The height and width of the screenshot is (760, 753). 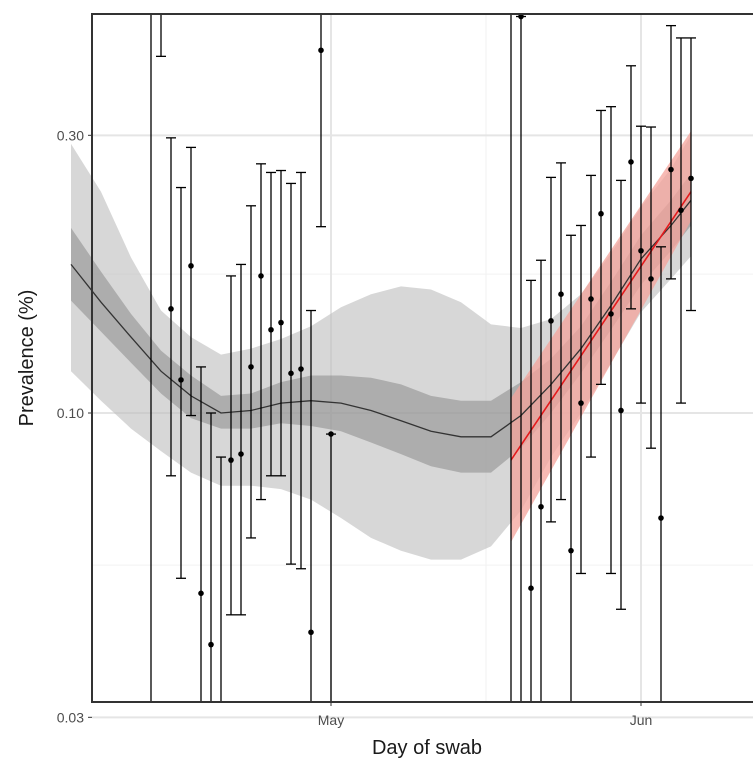 What do you see at coordinates (70, 413) in the screenshot?
I see `y-tick-label: 0.10` at bounding box center [70, 413].